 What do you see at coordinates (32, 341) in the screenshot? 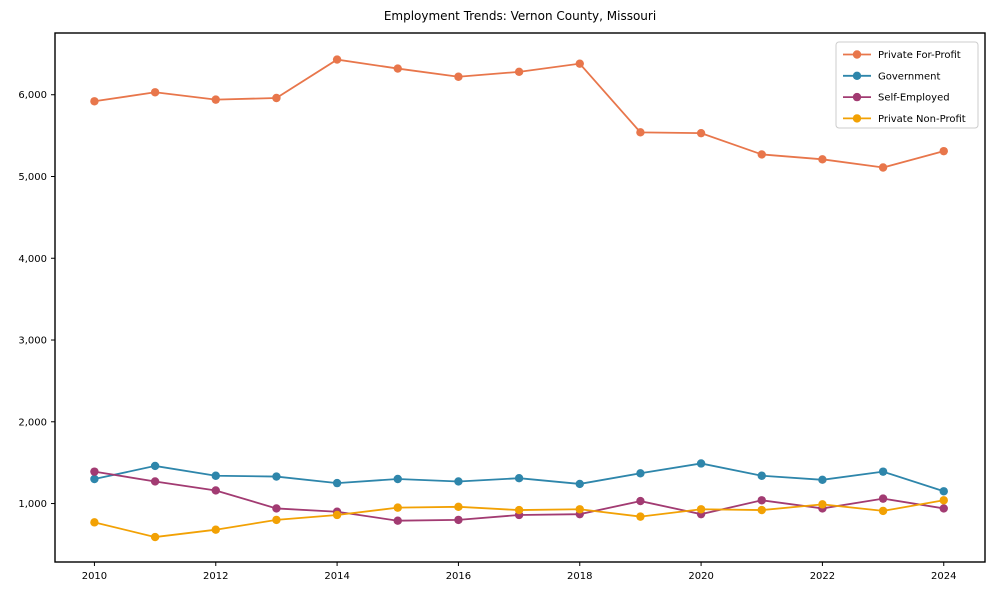
I see `y-tick-label: 3,000` at bounding box center [32, 341].